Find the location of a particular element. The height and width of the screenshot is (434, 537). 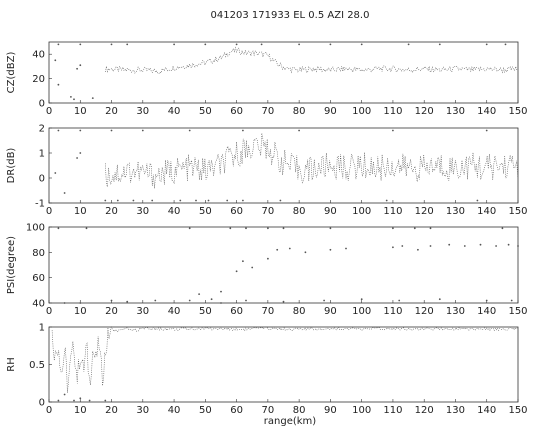

x-tick-label: 120 is located at coordinates (424, 311).